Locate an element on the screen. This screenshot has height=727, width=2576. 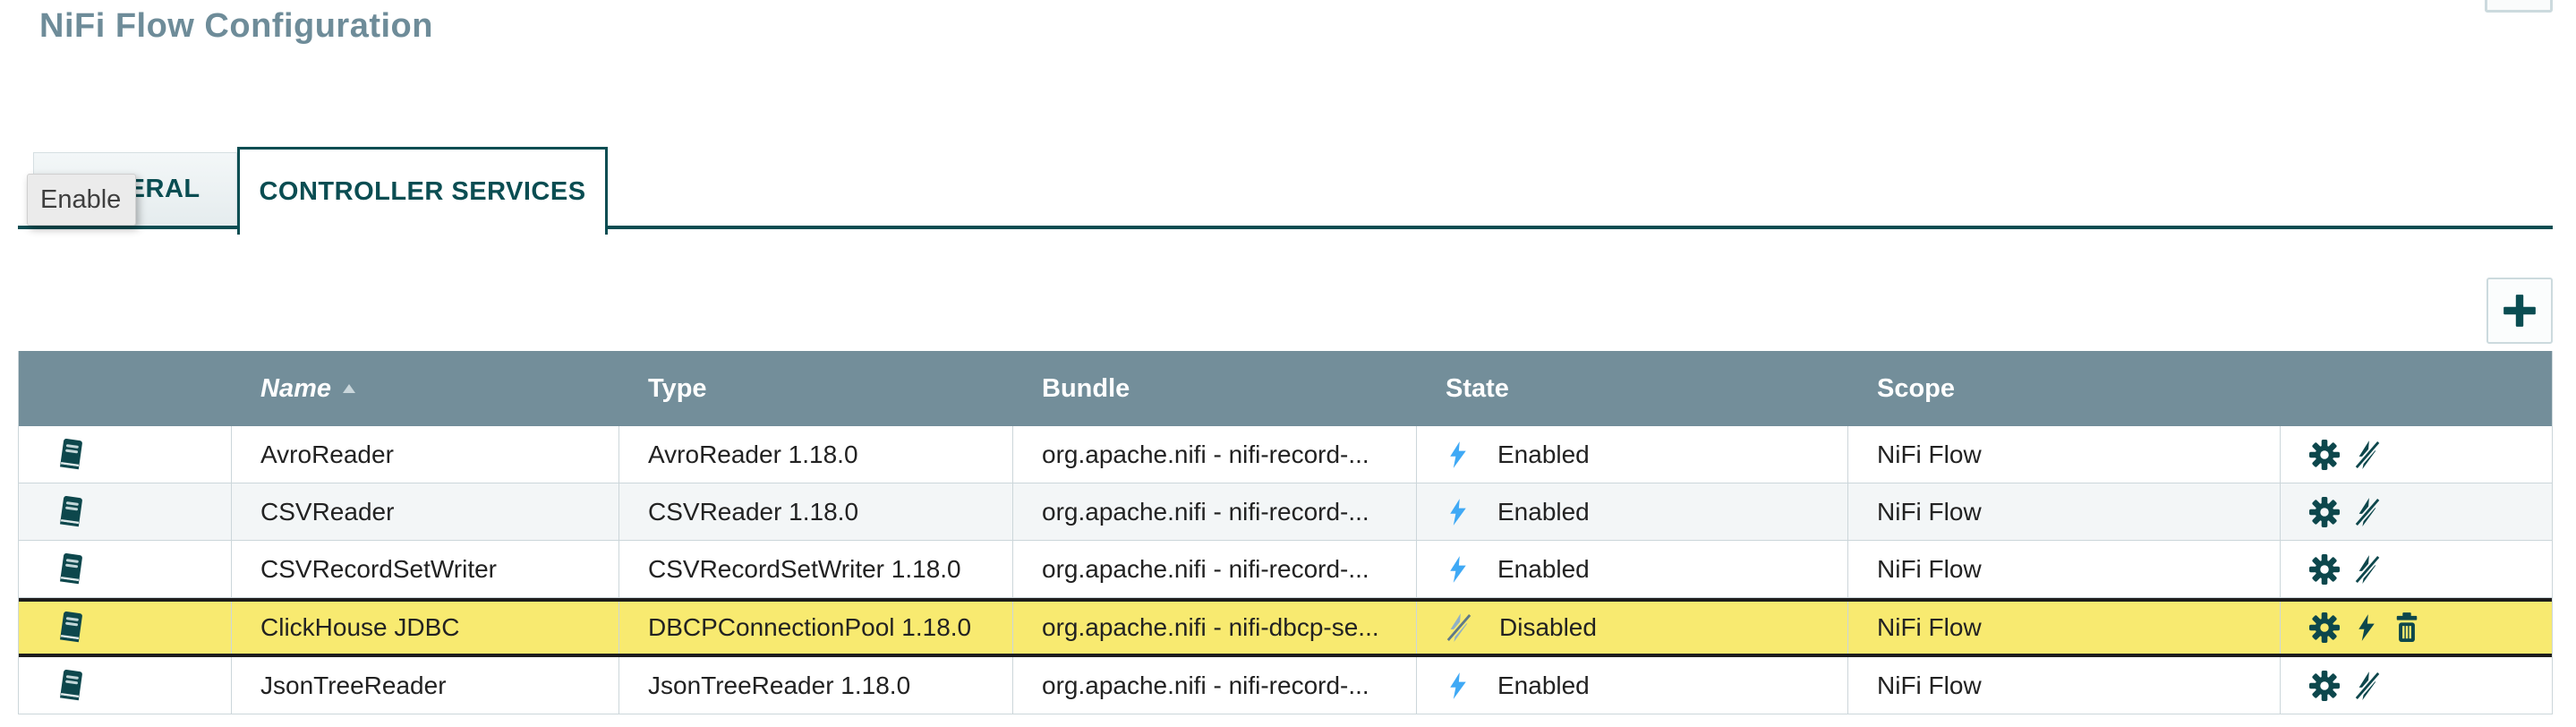
delete-button is located at coordinates (2406, 627).